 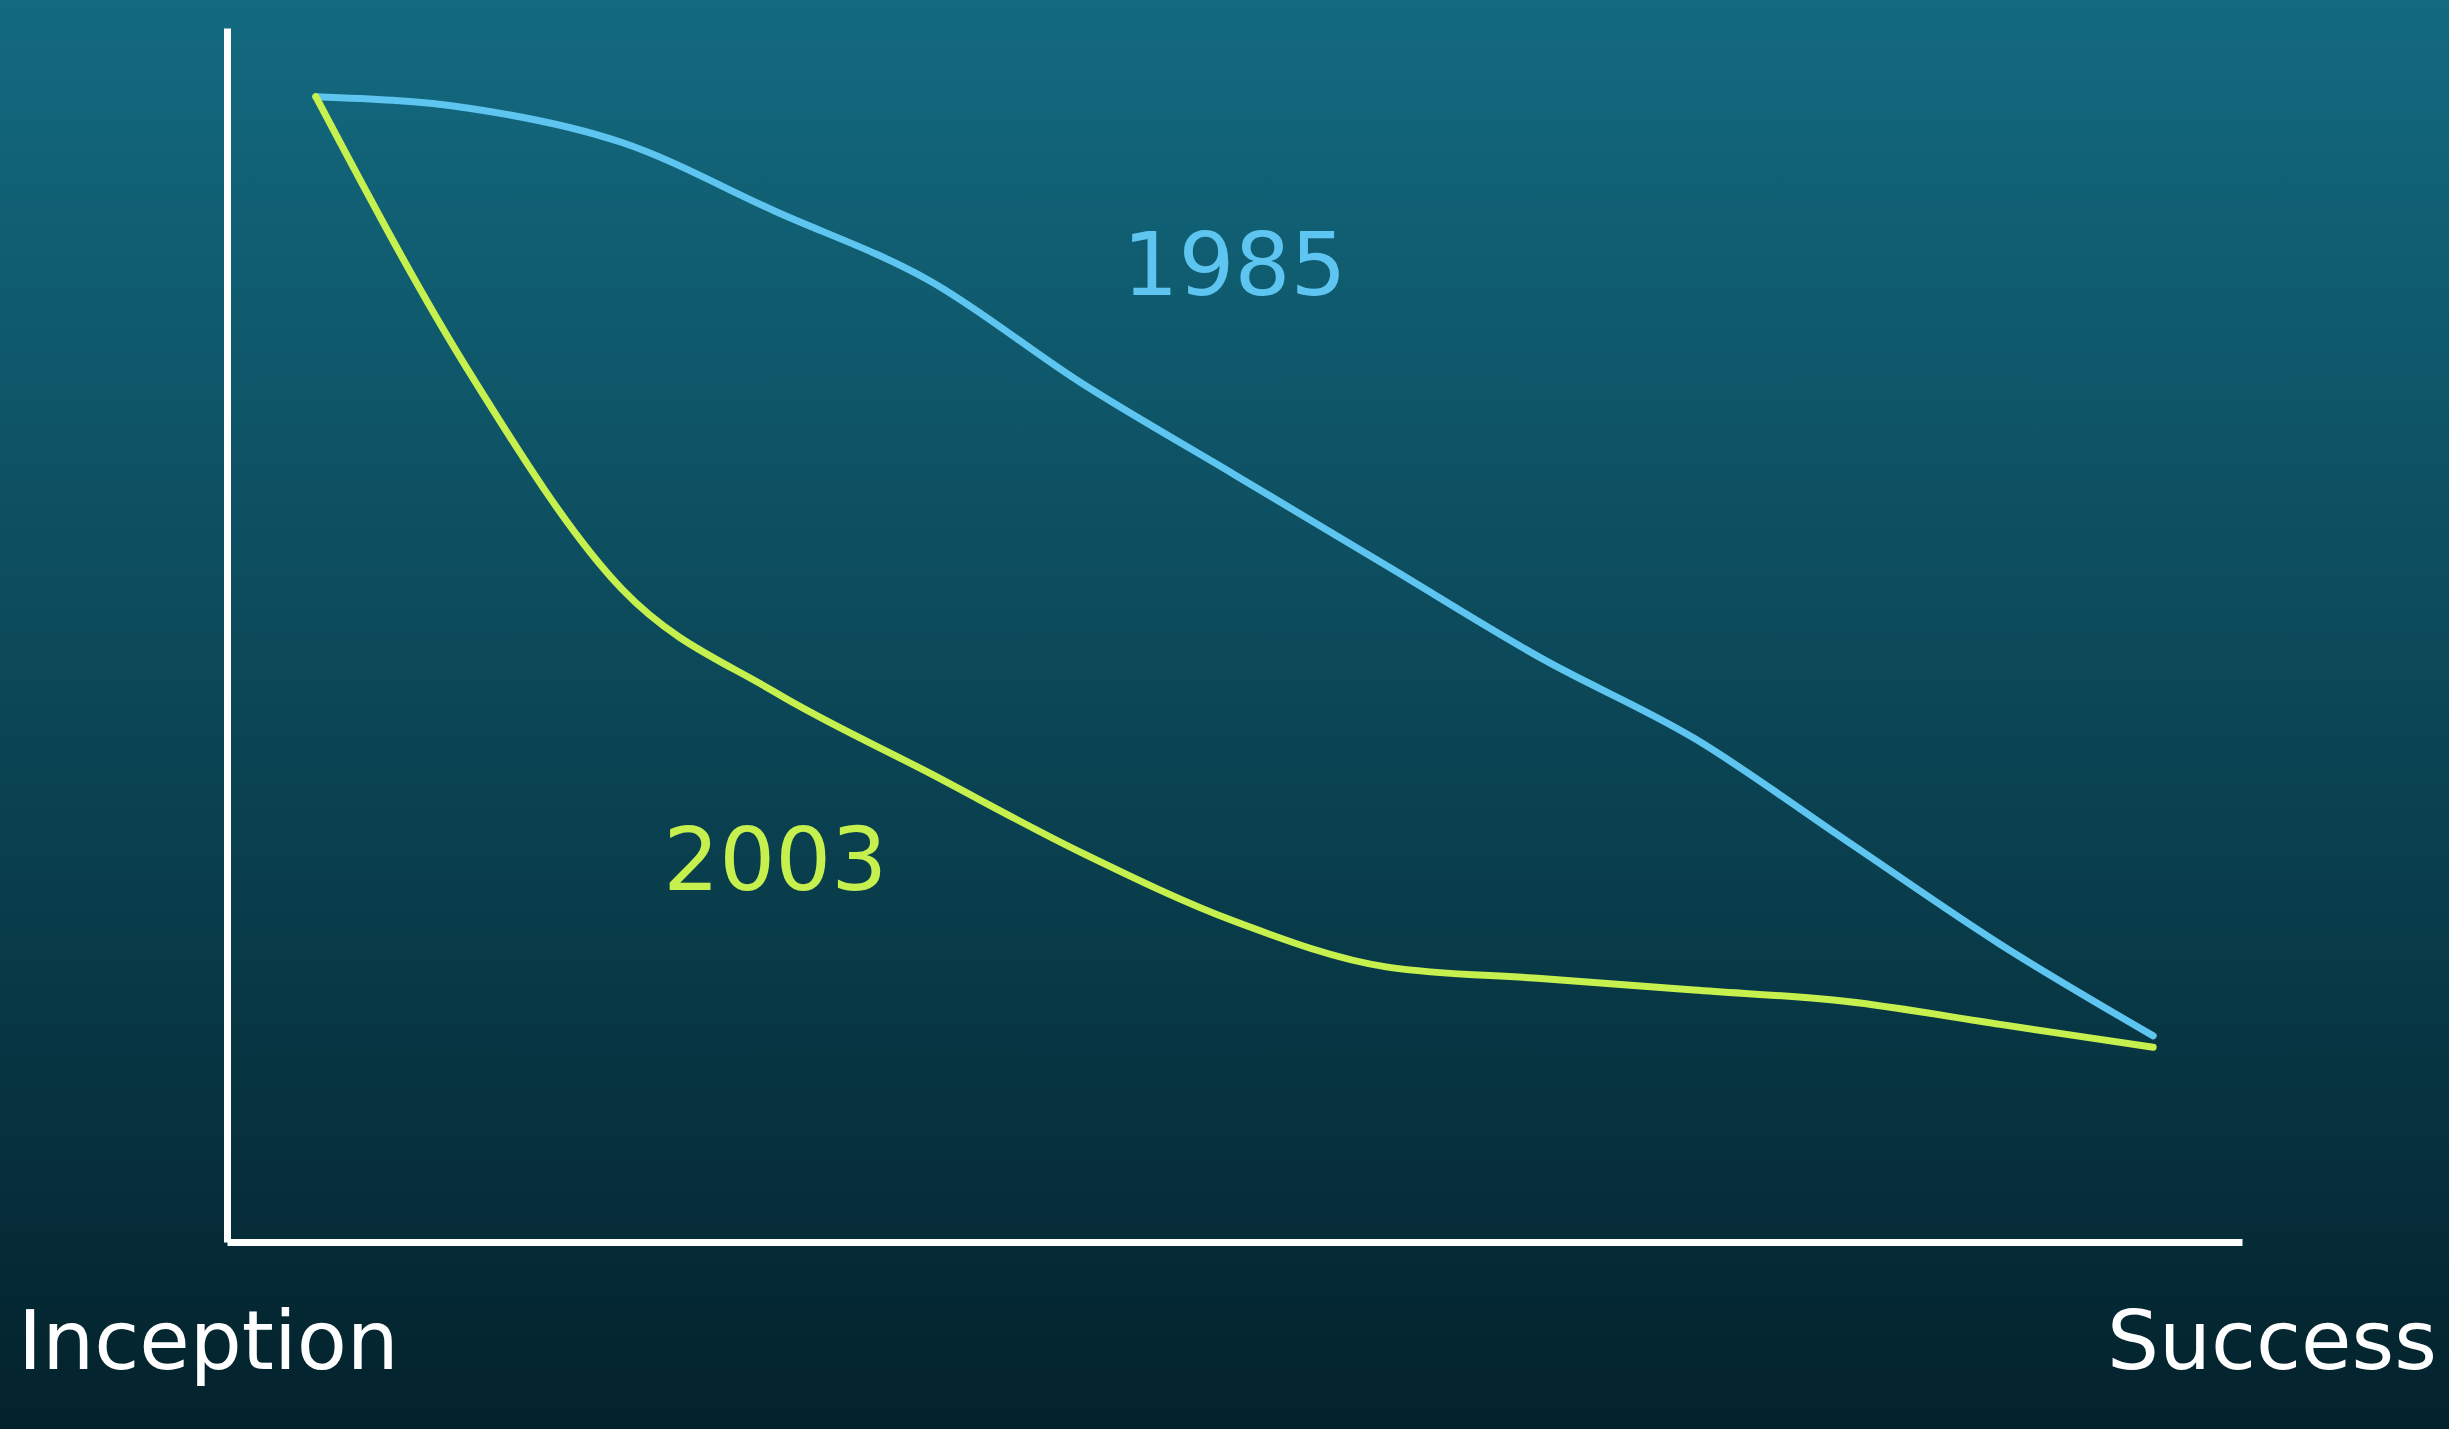 What do you see at coordinates (1234, 264) in the screenshot?
I see `series-label: 1985` at bounding box center [1234, 264].